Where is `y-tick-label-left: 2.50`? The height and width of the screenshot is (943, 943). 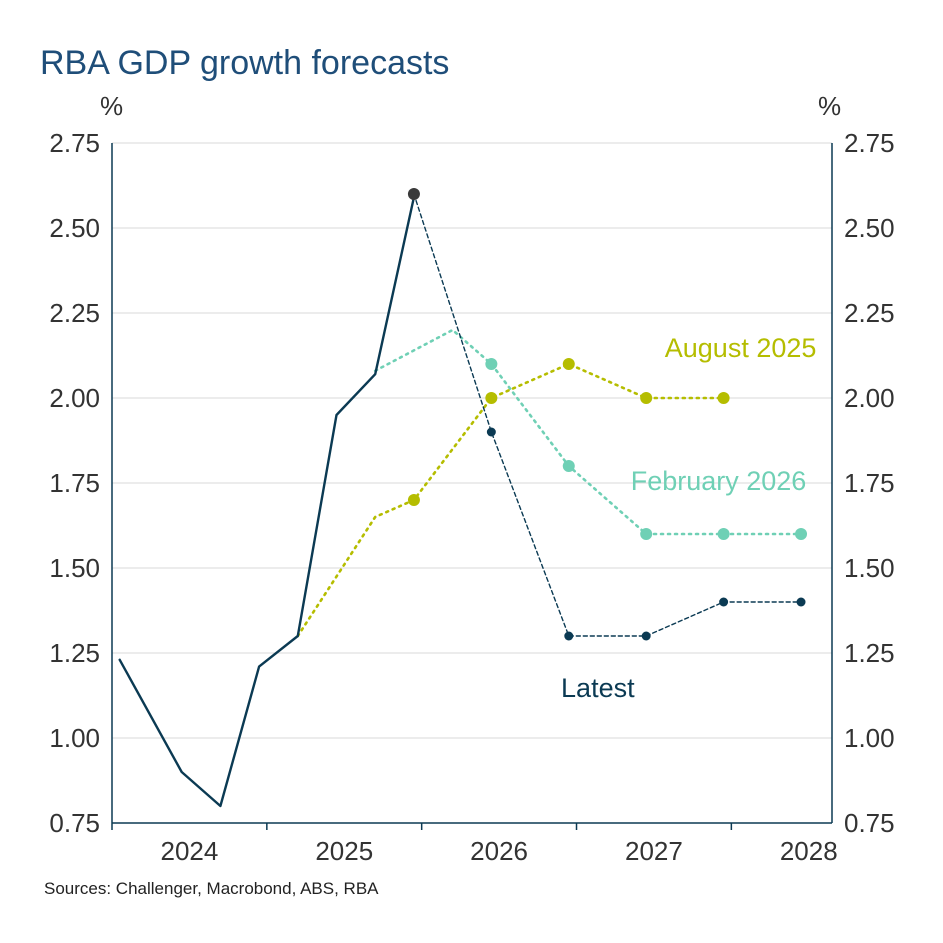
y-tick-label-left: 2.50 is located at coordinates (74, 228).